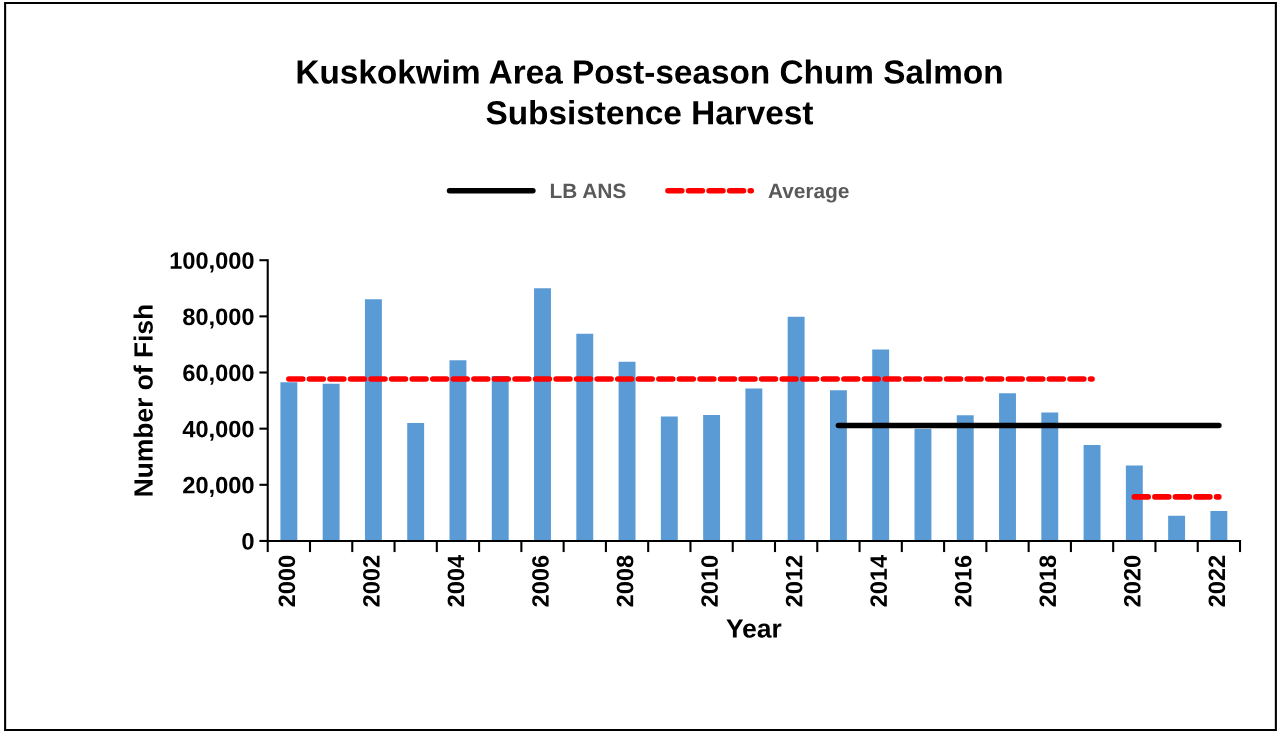  Describe the element at coordinates (218, 430) in the screenshot. I see `y-tick-label: 40,000` at that location.